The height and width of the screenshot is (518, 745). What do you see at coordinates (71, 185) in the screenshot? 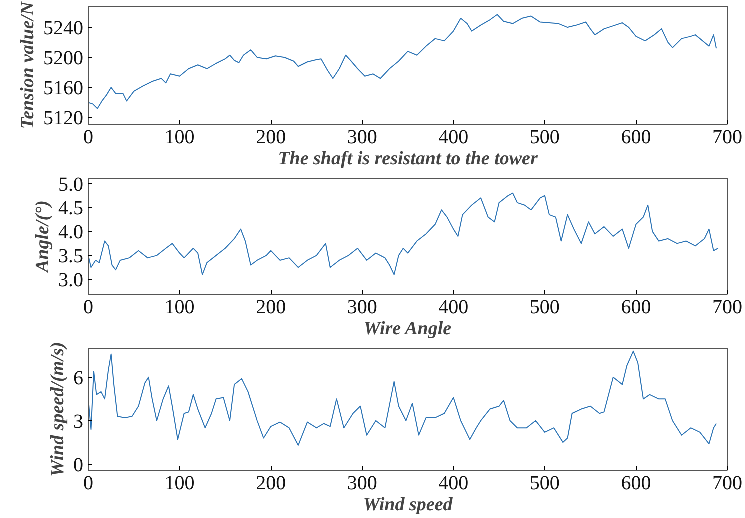
I see `y-tick-label: 5.0` at bounding box center [71, 185].